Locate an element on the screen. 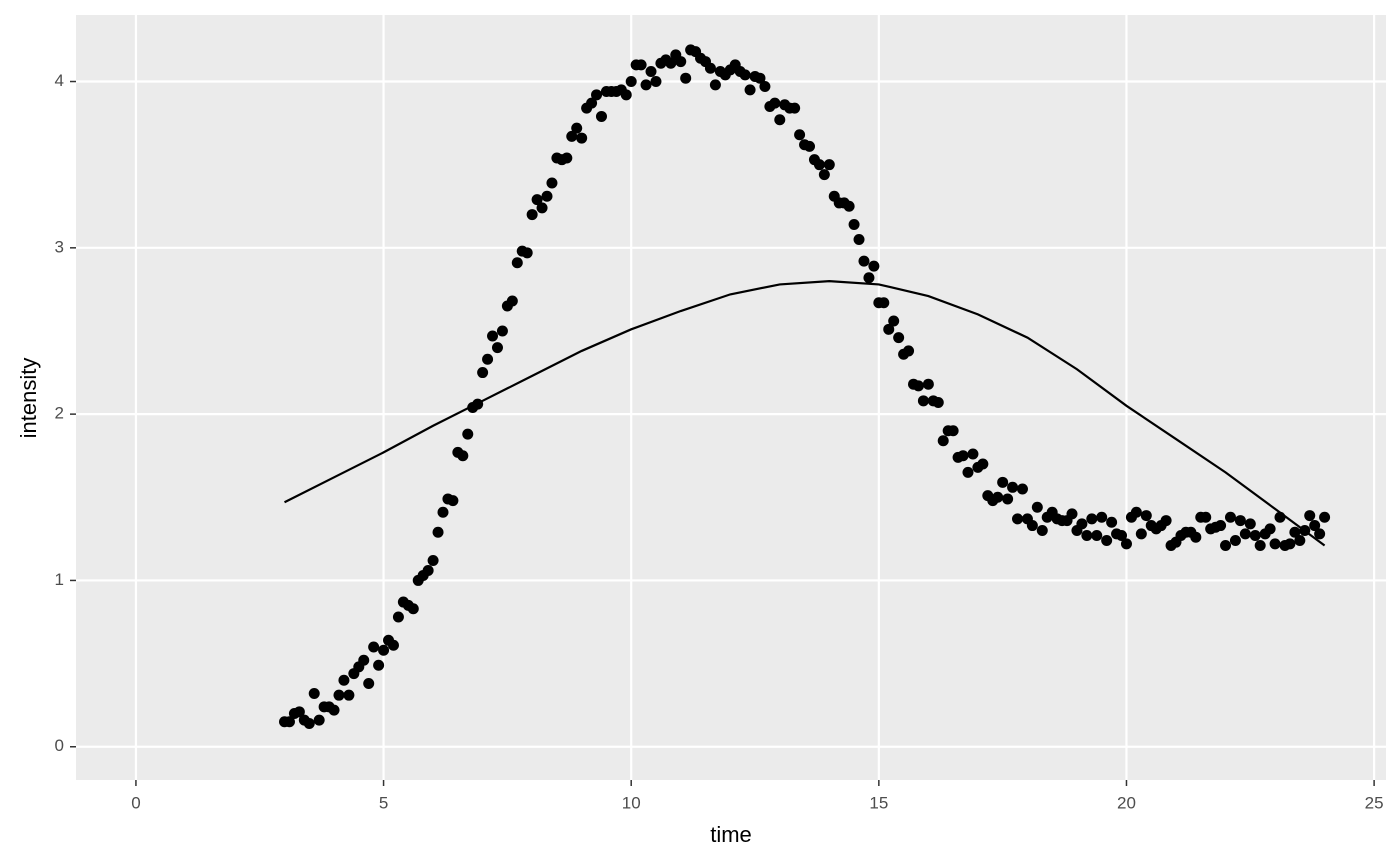  y-tick-label: 0 is located at coordinates (59, 745).